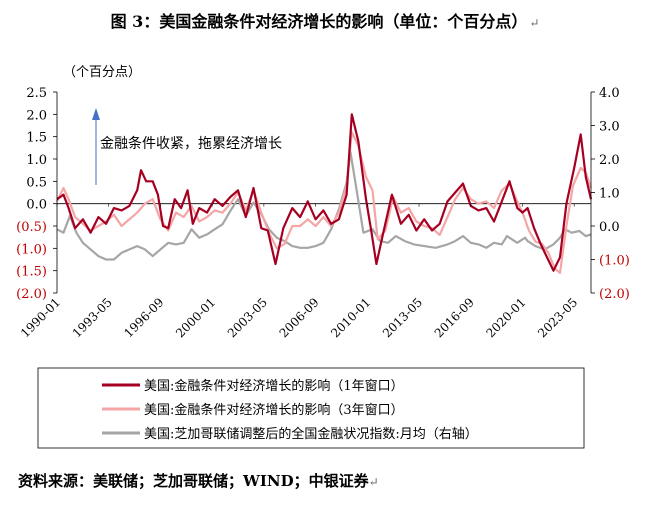  I want to click on y-unit-label: （个百分点）, so click(102, 72).